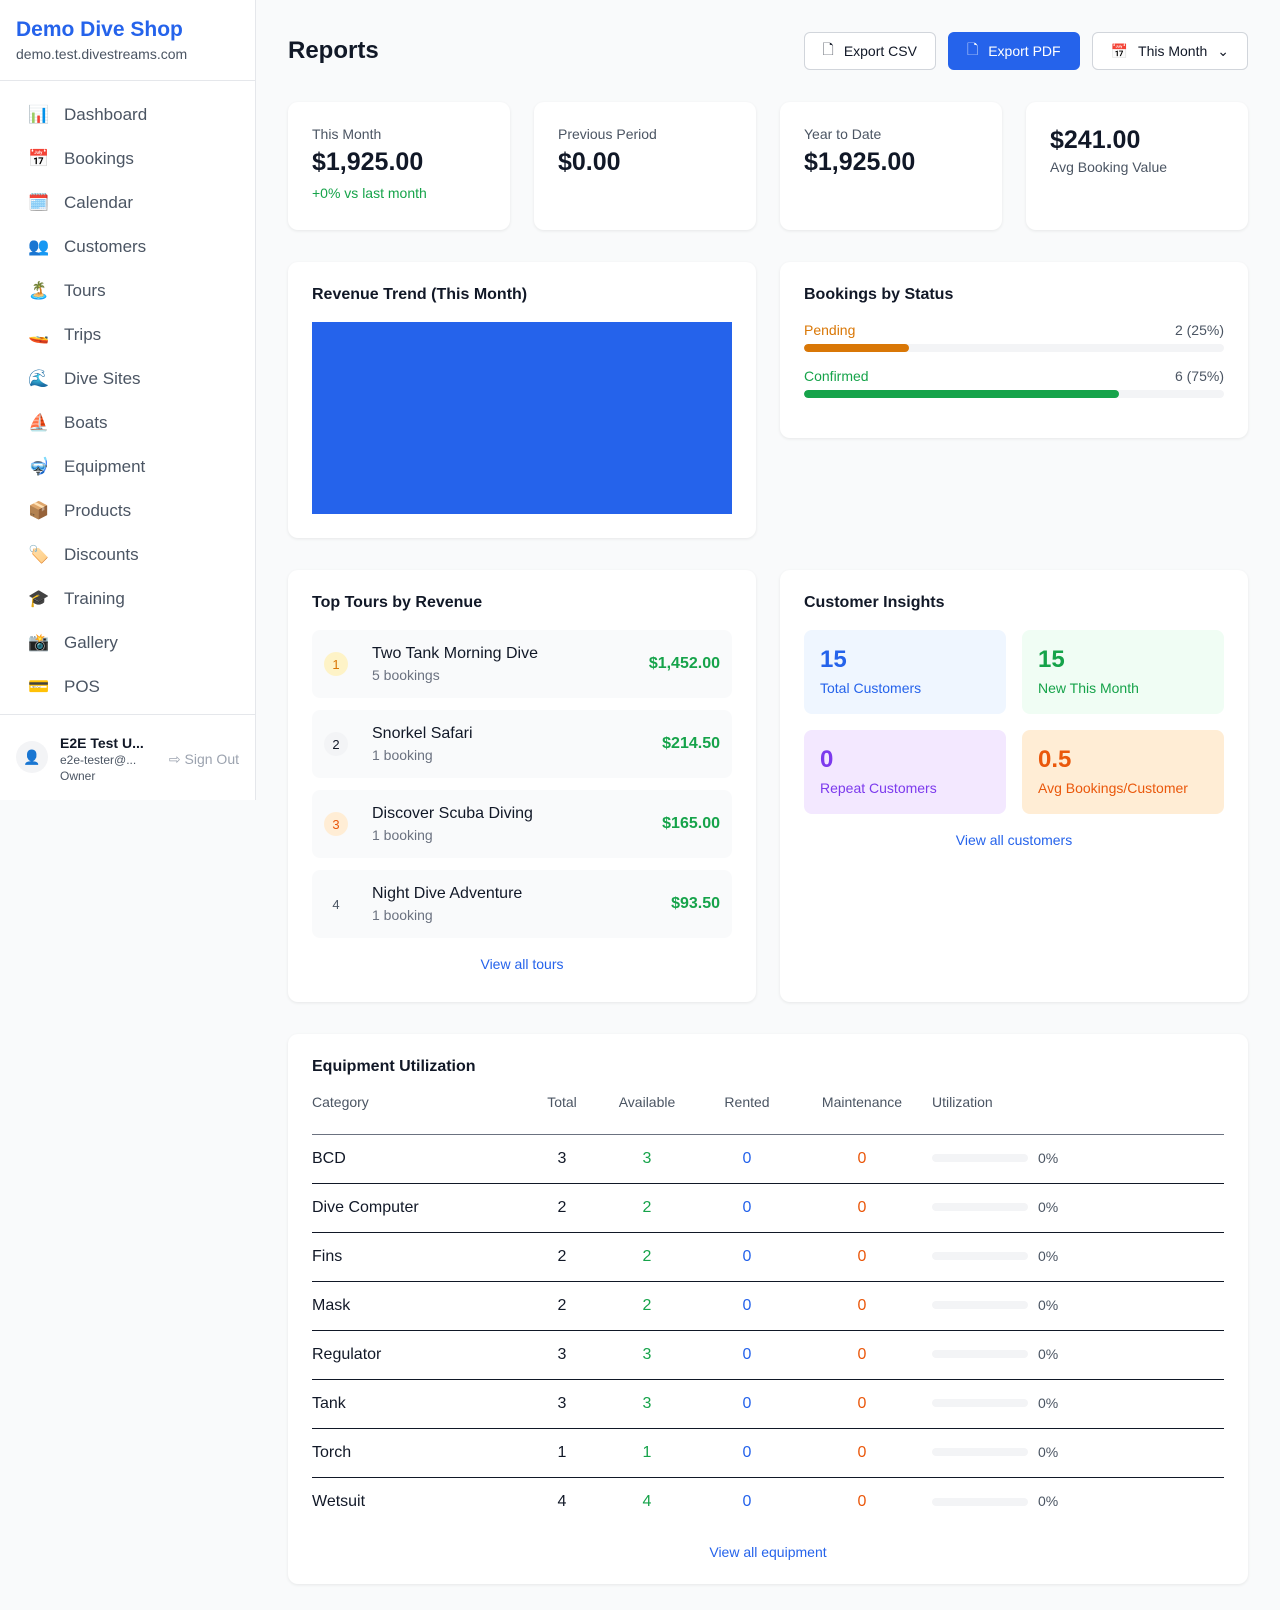 This screenshot has width=1280, height=1610. I want to click on insight-box: 0 Repeat Customers, so click(905, 772).